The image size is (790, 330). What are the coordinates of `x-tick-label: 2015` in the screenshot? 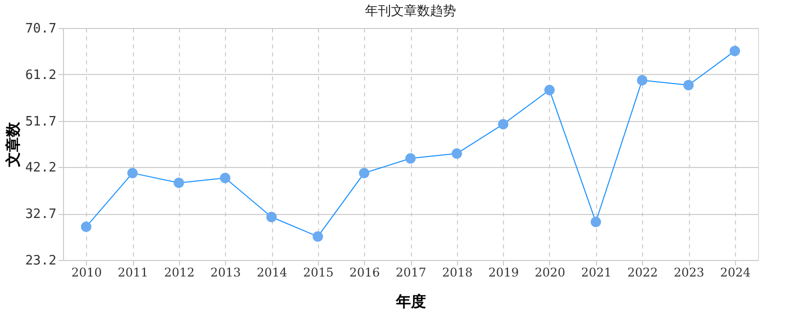 It's located at (318, 273).